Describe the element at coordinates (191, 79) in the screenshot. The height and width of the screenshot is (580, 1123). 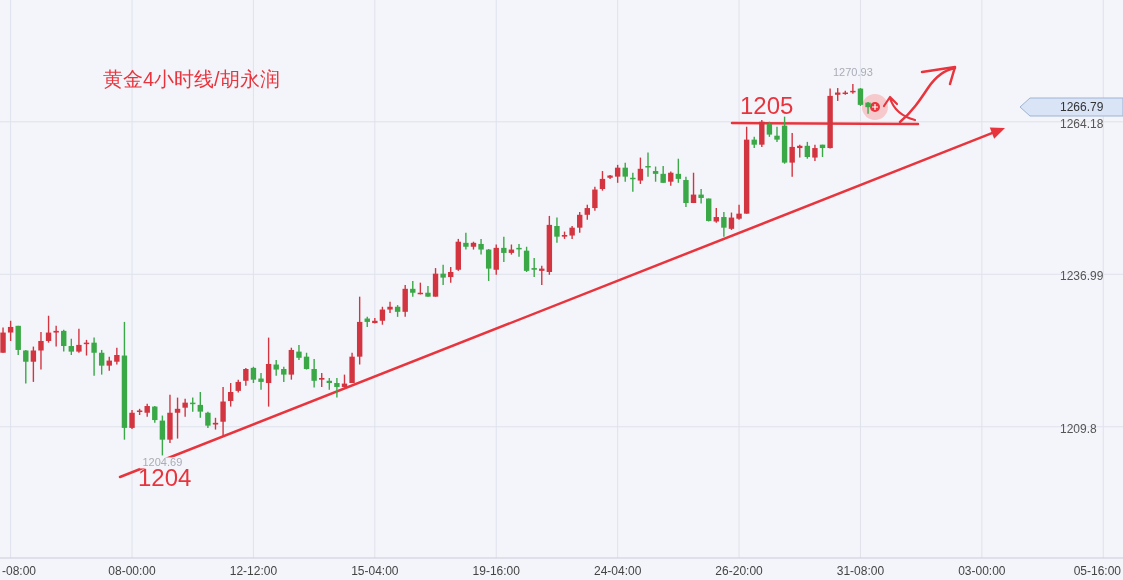
I see `text: 黄金4小时线/胡永润` at that location.